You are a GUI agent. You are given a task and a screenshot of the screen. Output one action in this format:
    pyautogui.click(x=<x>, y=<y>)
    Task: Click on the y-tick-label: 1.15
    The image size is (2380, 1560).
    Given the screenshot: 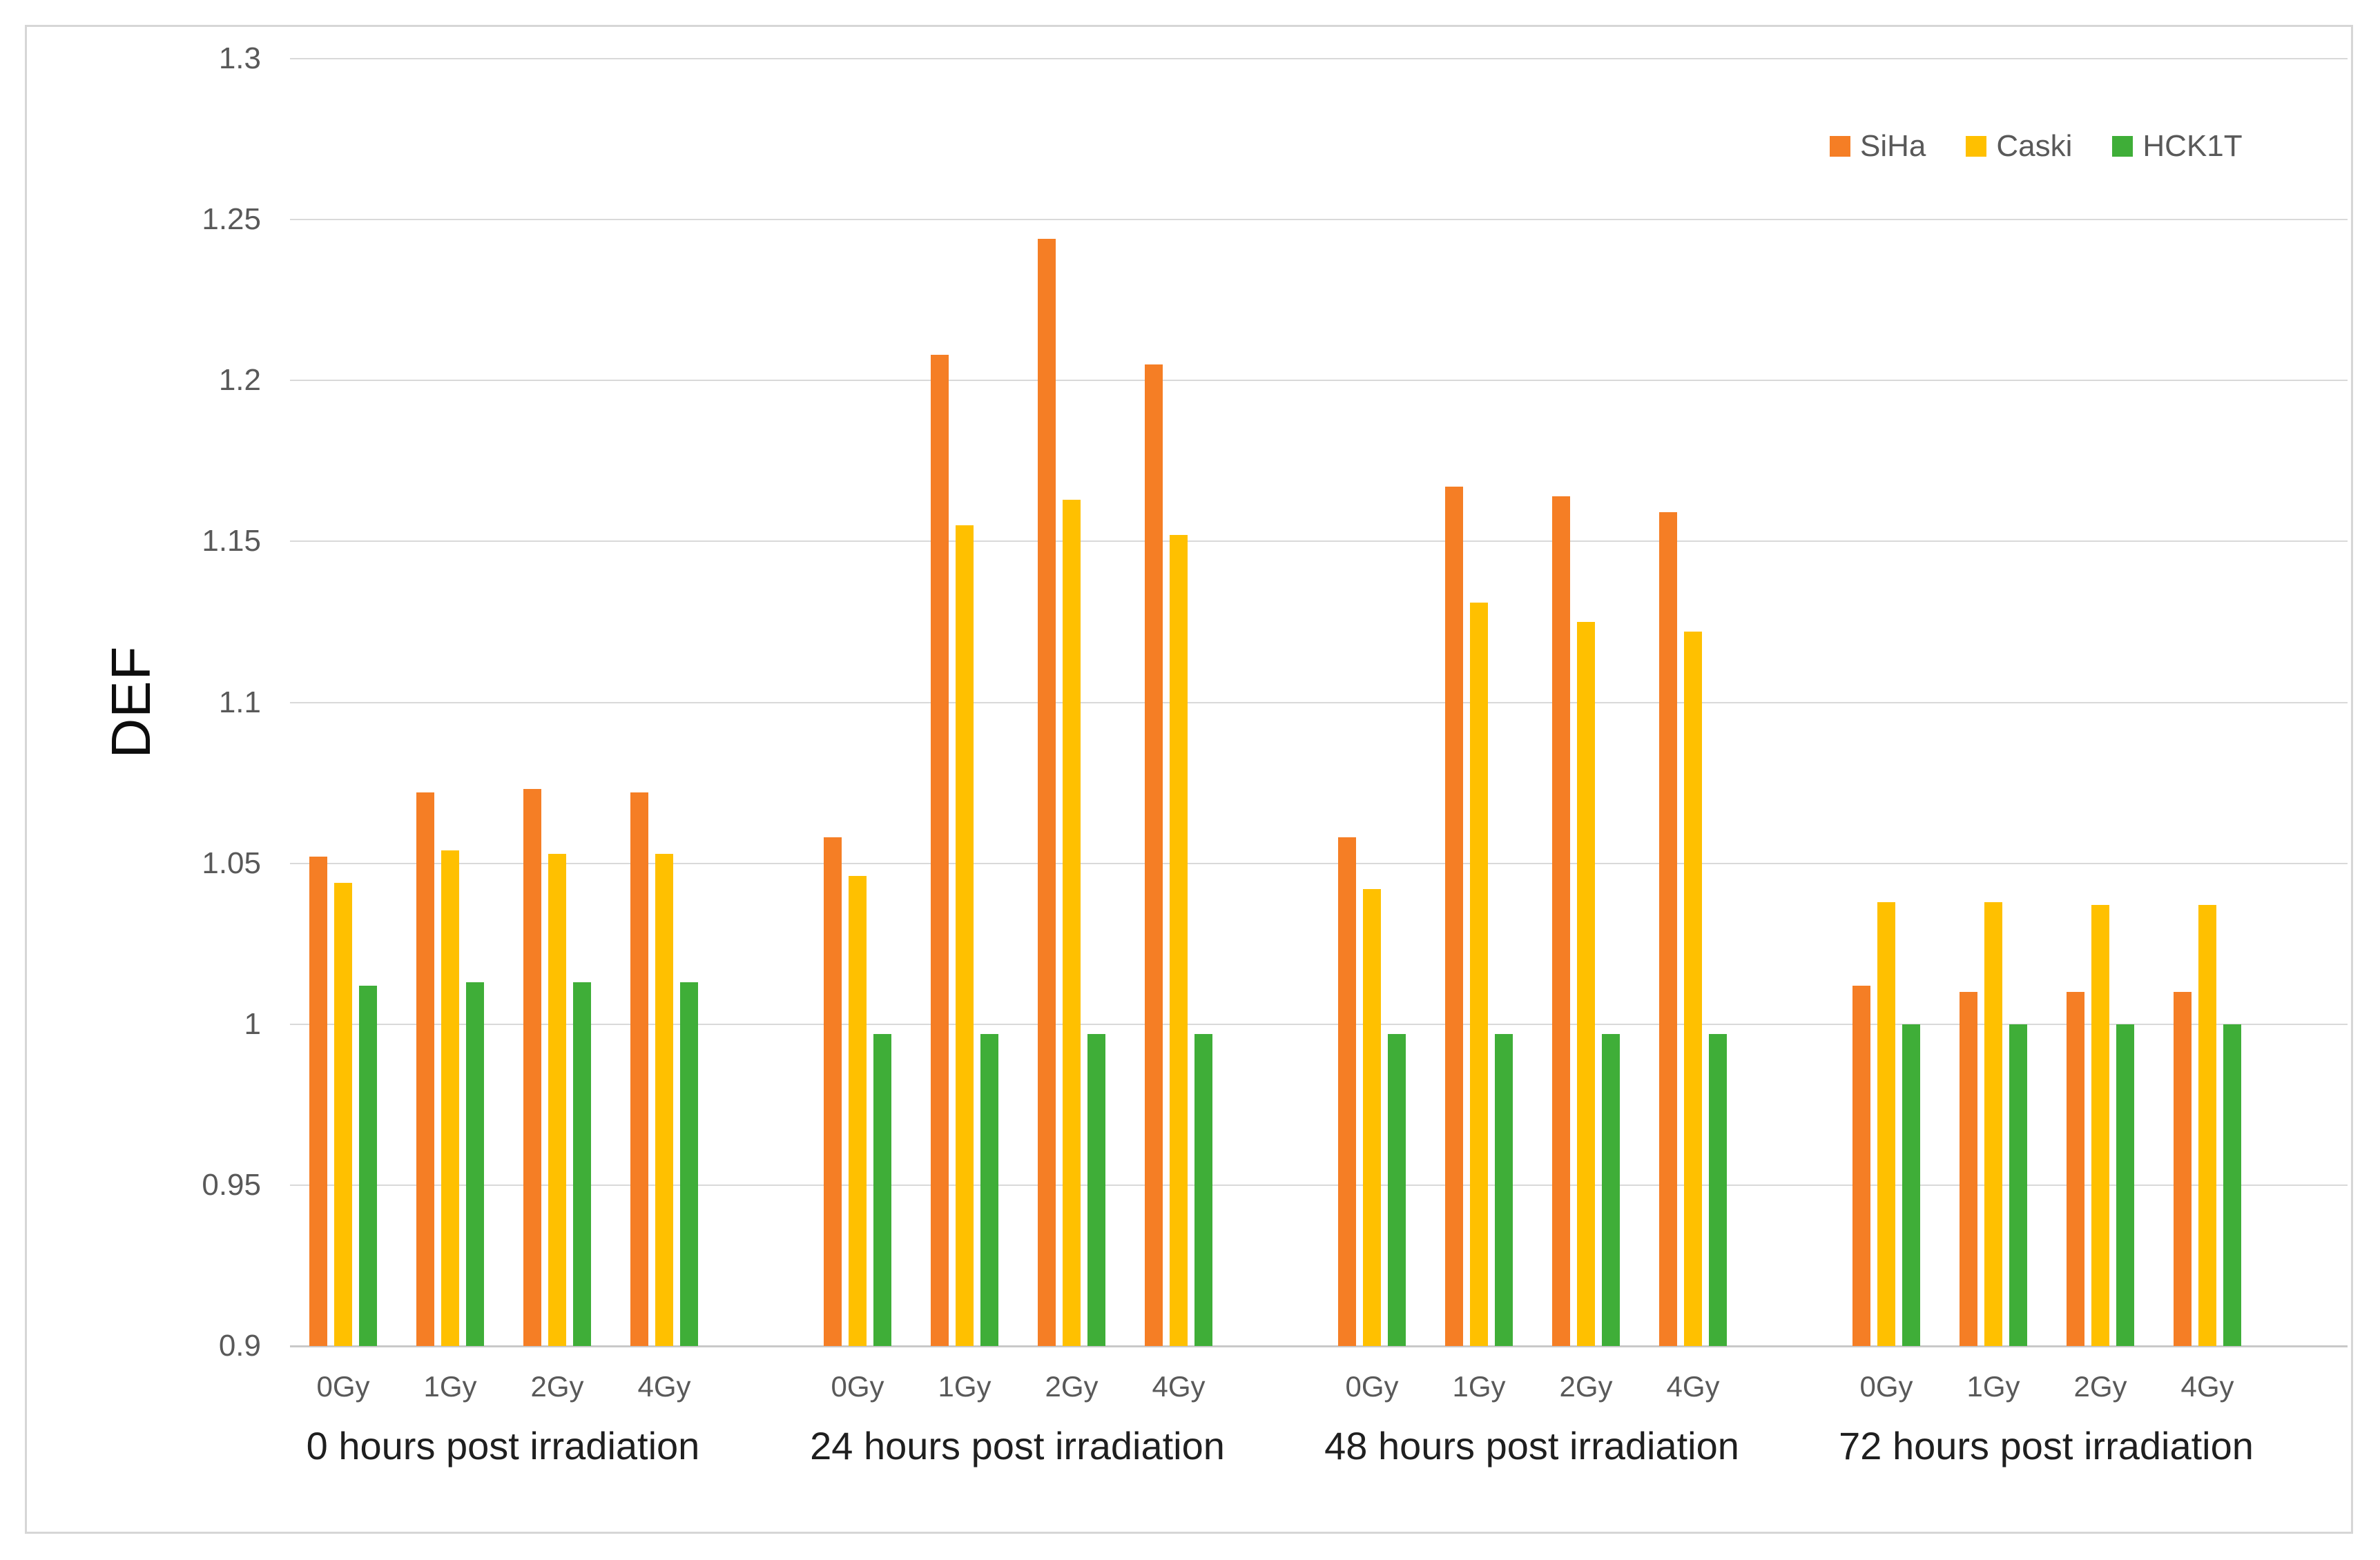 What is the action you would take?
    pyautogui.click(x=231, y=541)
    